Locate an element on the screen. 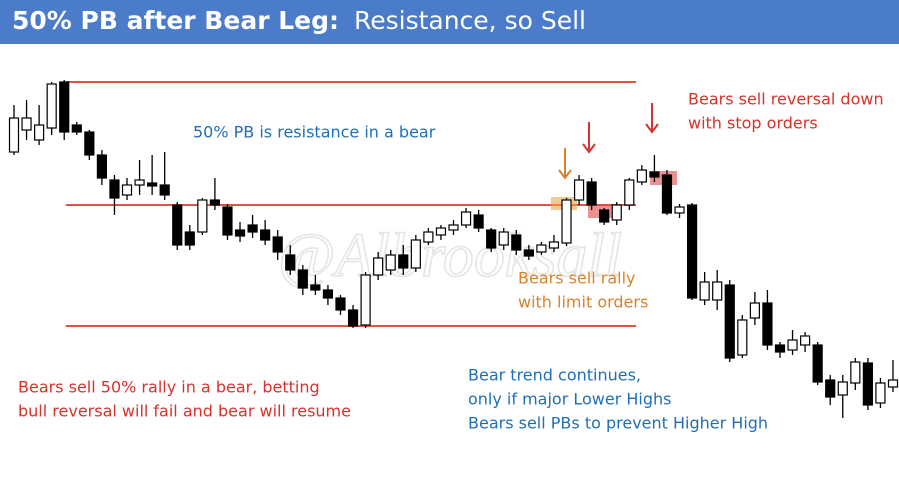 This screenshot has height=484, width=899. annotation: 50% PB is resistance in a bear is located at coordinates (314, 132).